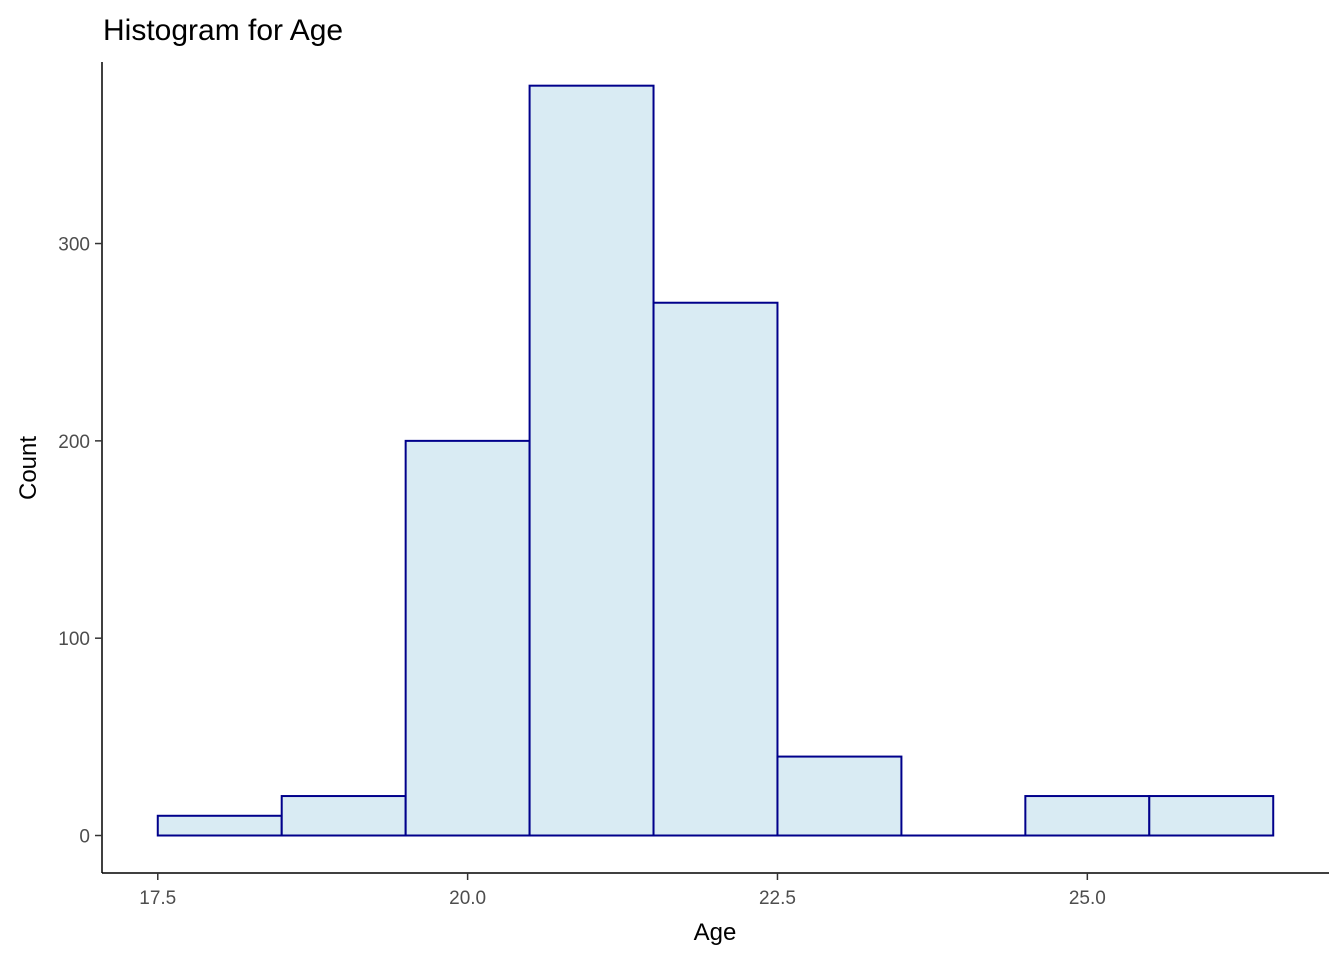 The image size is (1344, 965). I want to click on x-tick-label-0: 17.5, so click(157, 898).